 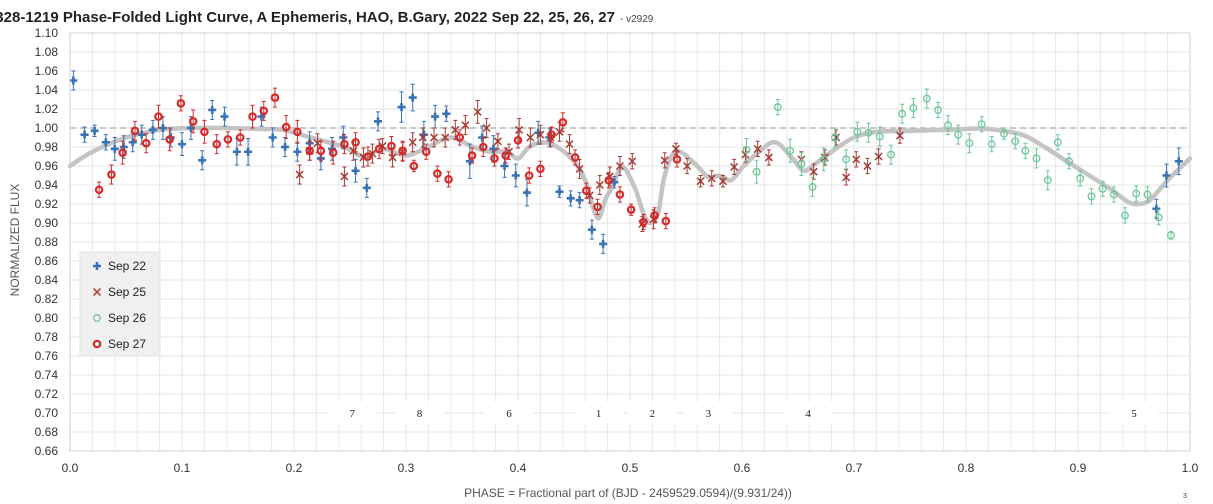 What do you see at coordinates (294, 468) in the screenshot?
I see `x-tick-label: 0.2` at bounding box center [294, 468].